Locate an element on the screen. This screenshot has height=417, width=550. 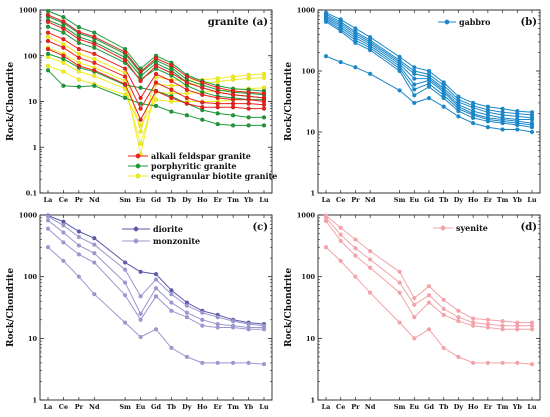
x-tick-label-eu: Eu is located at coordinates (414, 407).